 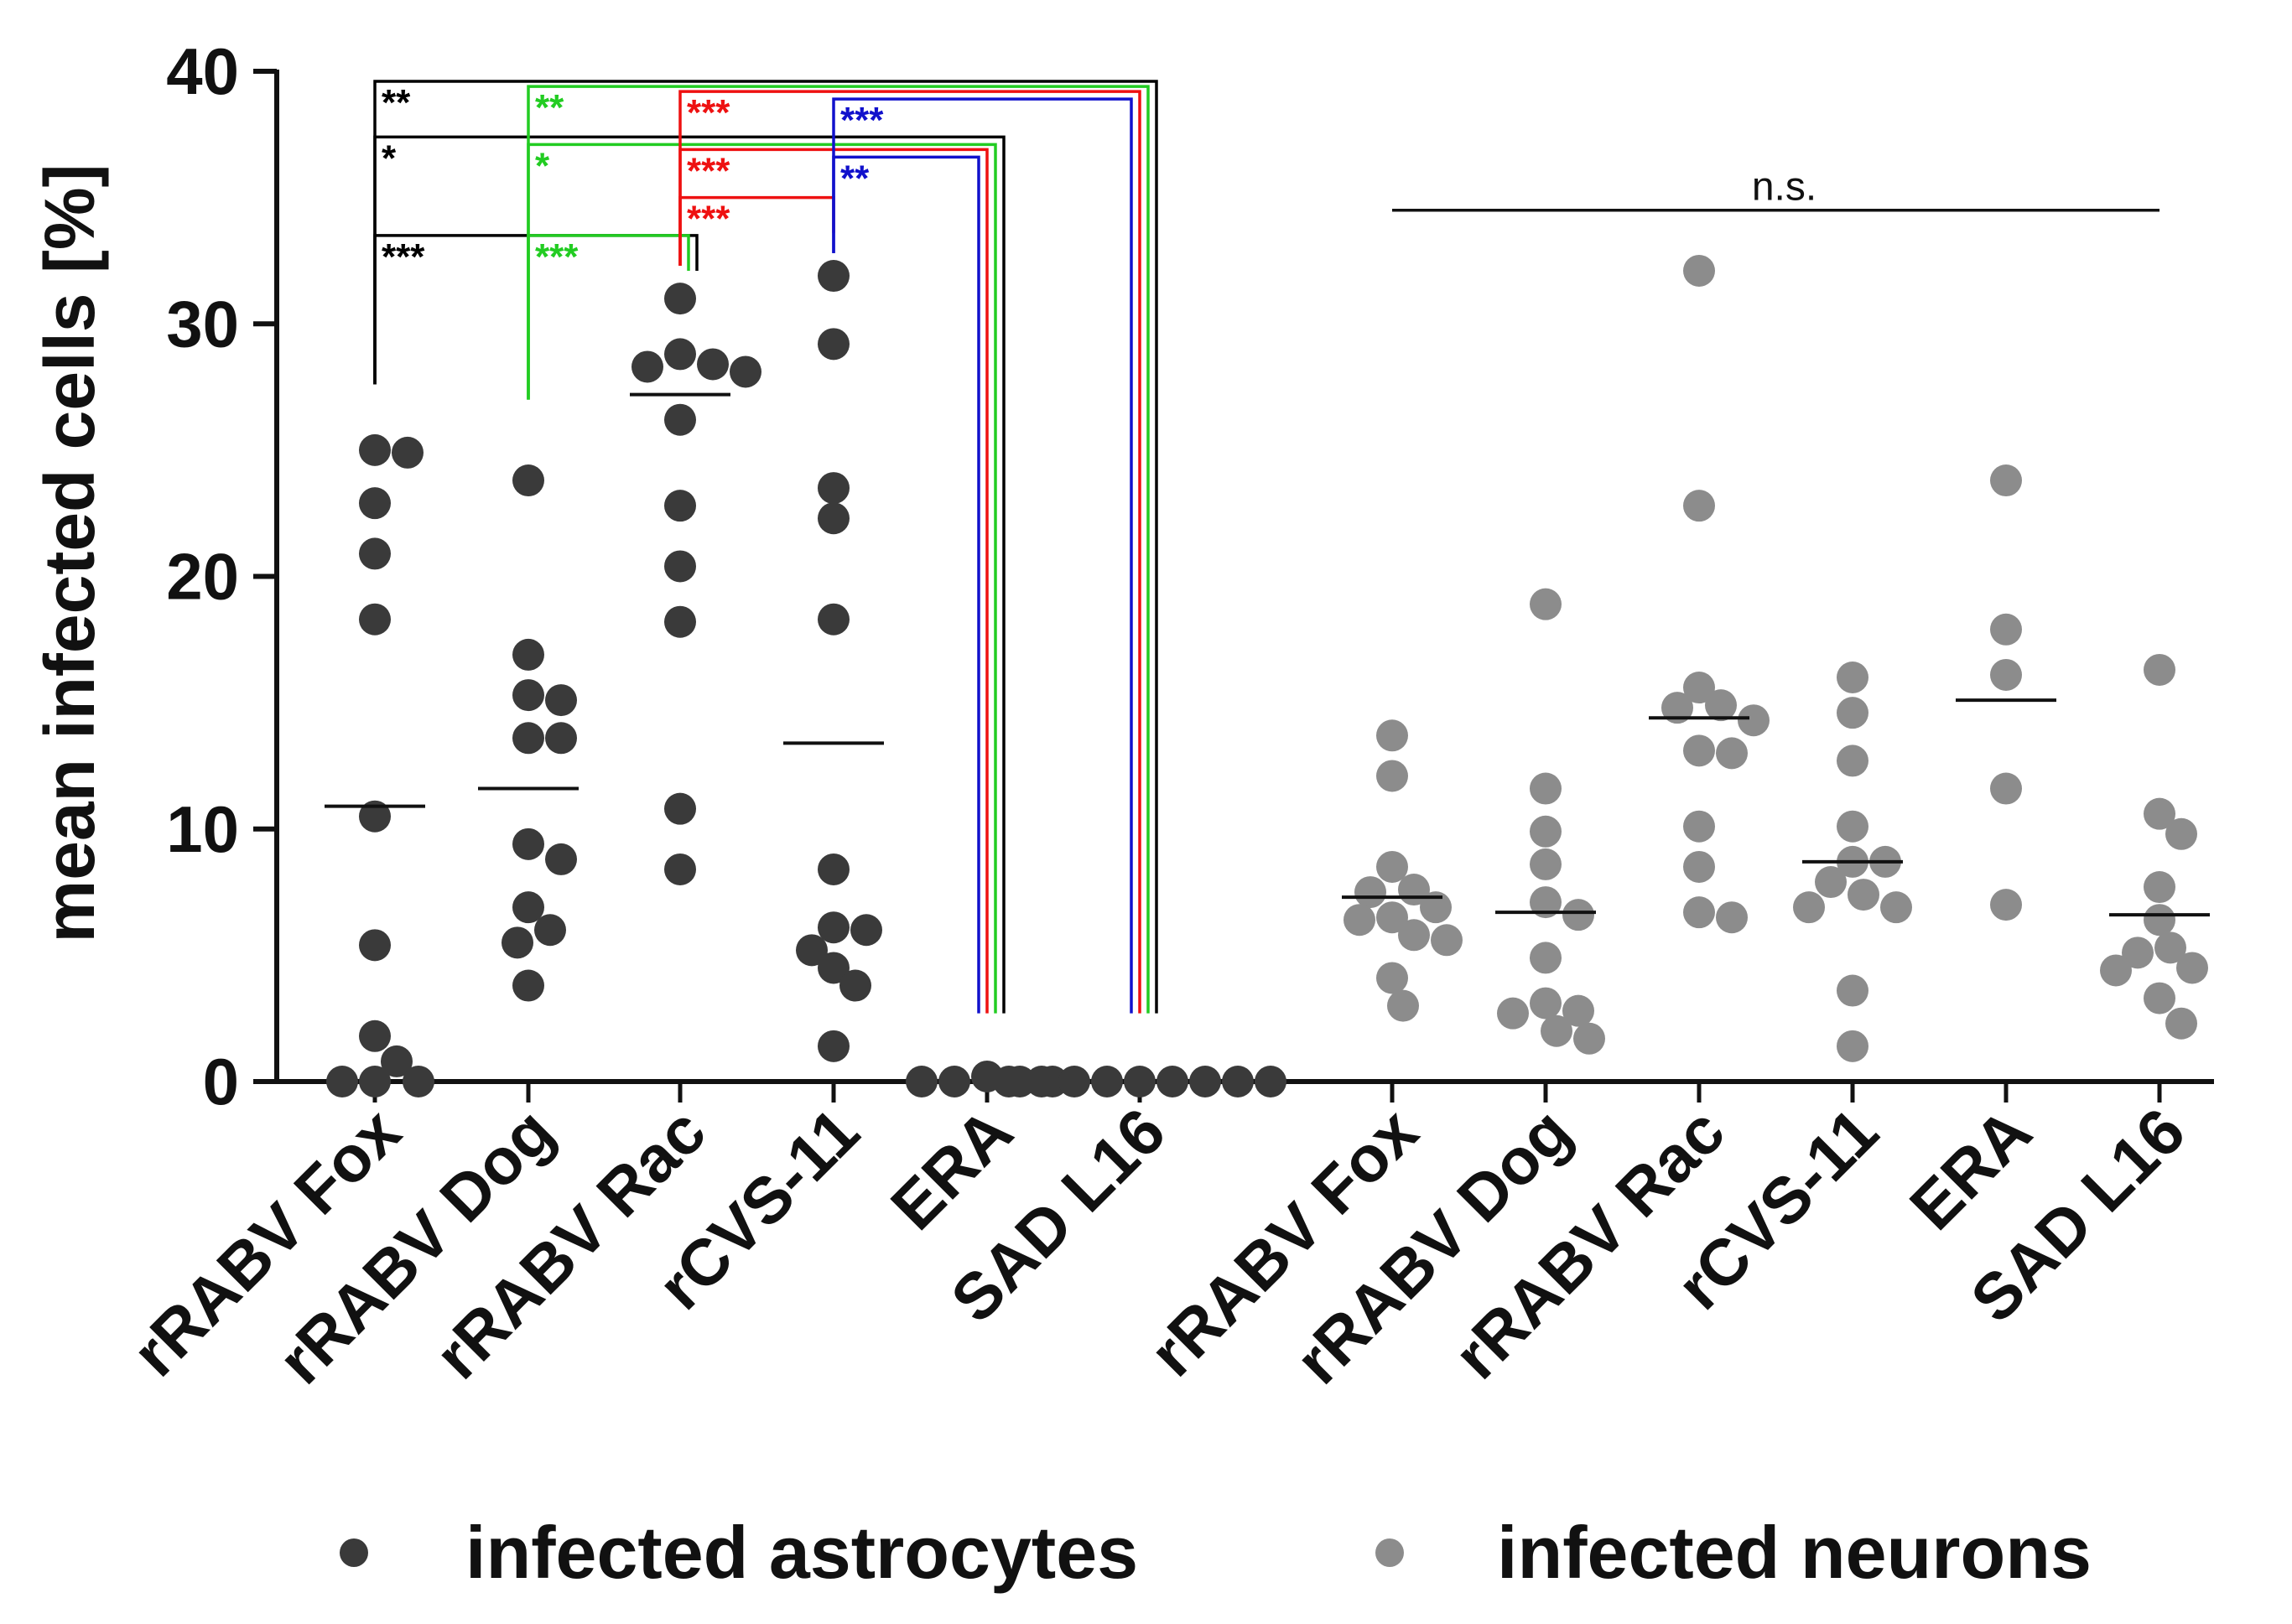 I want to click on legend-marker-neurons, so click(x=1389, y=1552).